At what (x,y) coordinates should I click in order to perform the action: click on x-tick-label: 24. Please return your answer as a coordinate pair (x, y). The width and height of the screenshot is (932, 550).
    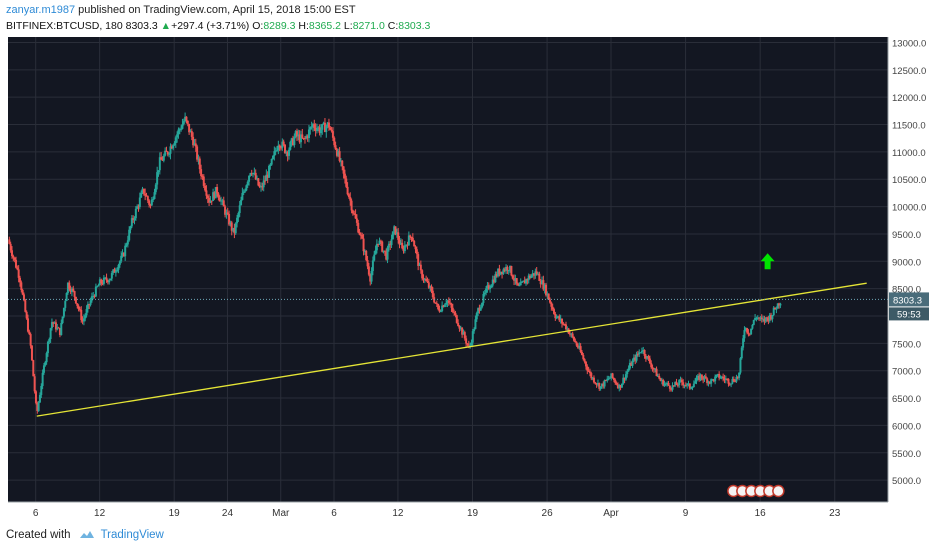
    Looking at the image, I should click on (228, 513).